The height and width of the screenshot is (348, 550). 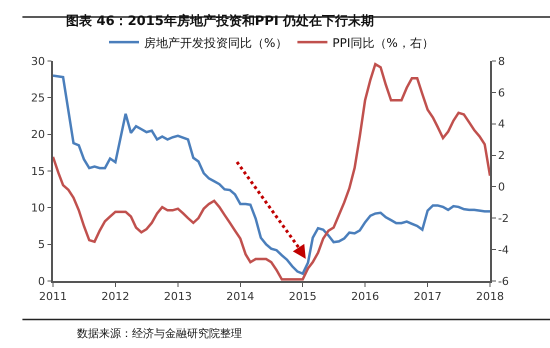 What do you see at coordinates (159, 333) in the screenshot?
I see `source-note: 数据来源：经济与金融研究院整理` at bounding box center [159, 333].